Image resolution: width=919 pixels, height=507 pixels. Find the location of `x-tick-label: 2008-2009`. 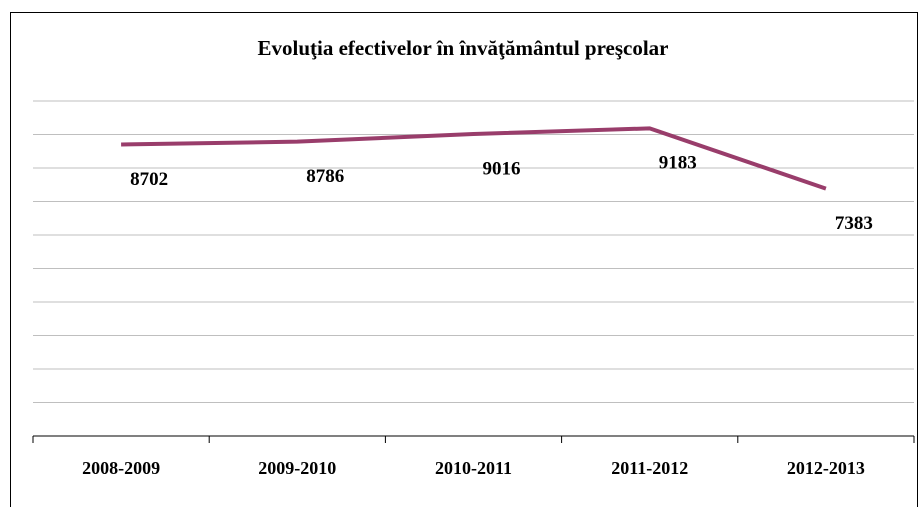

x-tick-label: 2008-2009 is located at coordinates (121, 468).